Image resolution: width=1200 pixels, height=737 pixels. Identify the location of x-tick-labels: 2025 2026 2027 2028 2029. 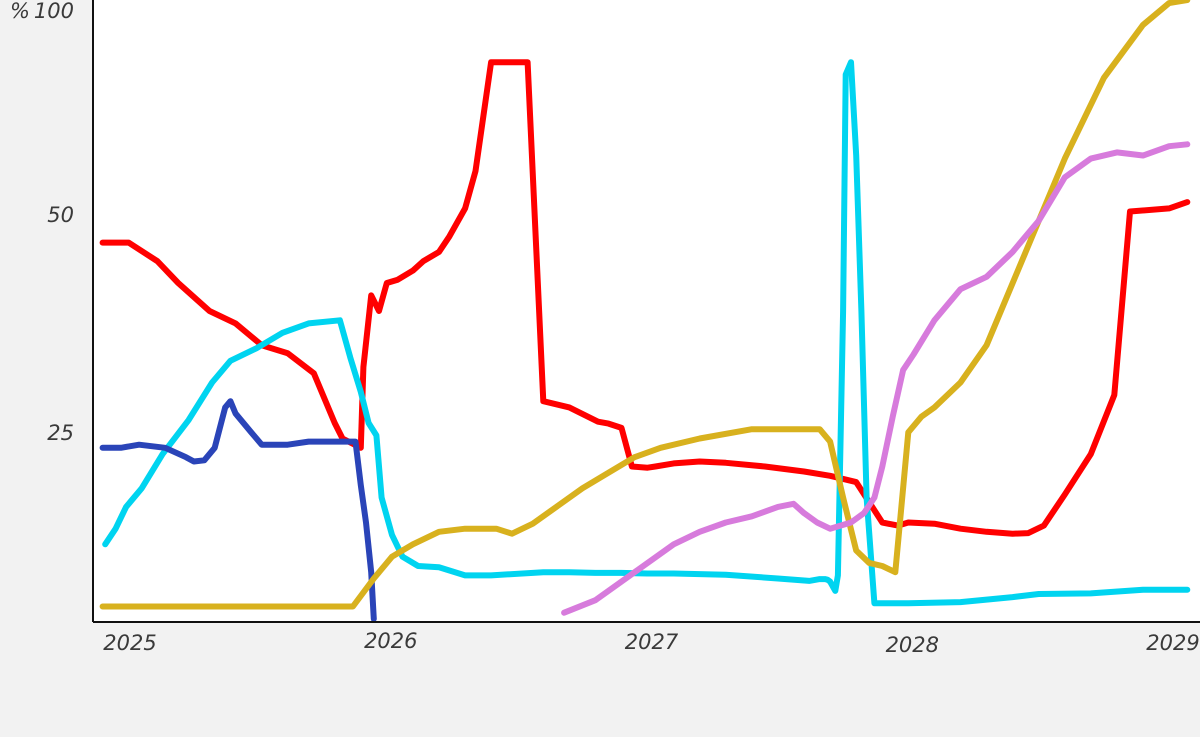
(651, 643).